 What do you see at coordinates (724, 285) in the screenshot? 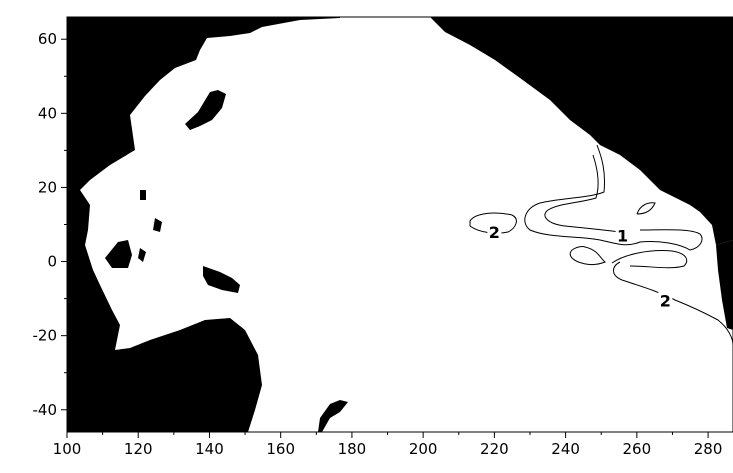
I see `landmass-south-america` at bounding box center [724, 285].